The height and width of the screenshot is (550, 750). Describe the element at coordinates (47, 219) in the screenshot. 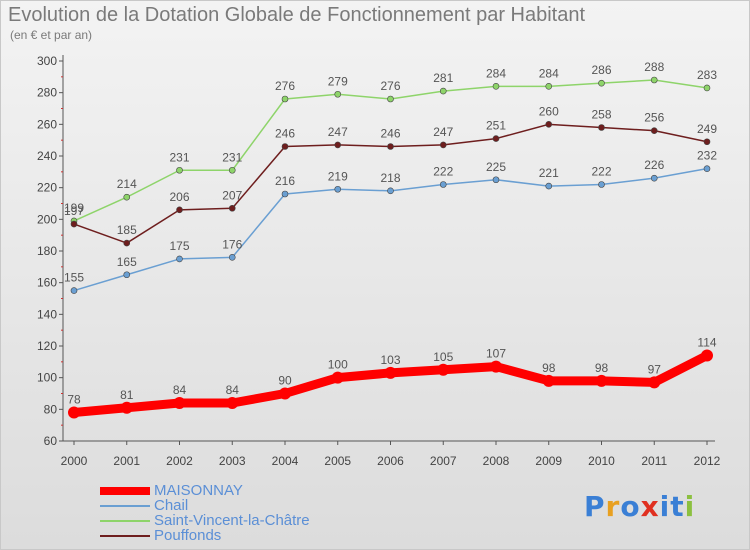

I see `y-tick-label: 200` at that location.